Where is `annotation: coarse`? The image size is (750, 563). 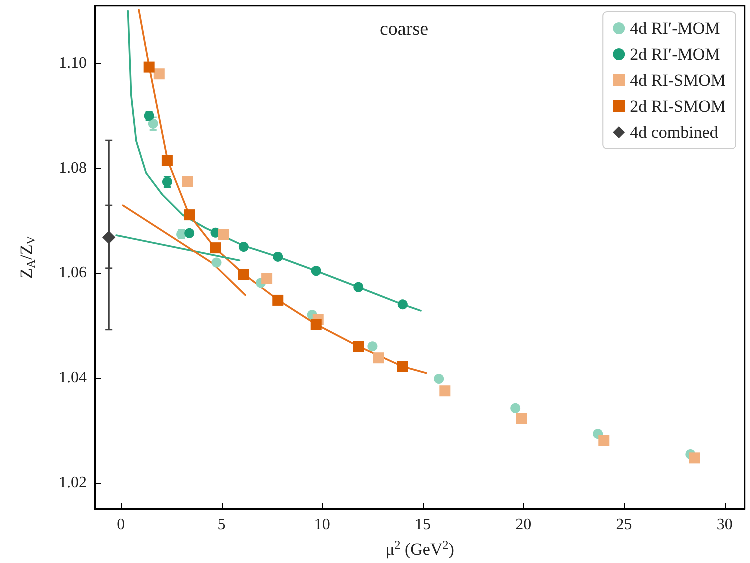 annotation: coarse is located at coordinates (404, 29).